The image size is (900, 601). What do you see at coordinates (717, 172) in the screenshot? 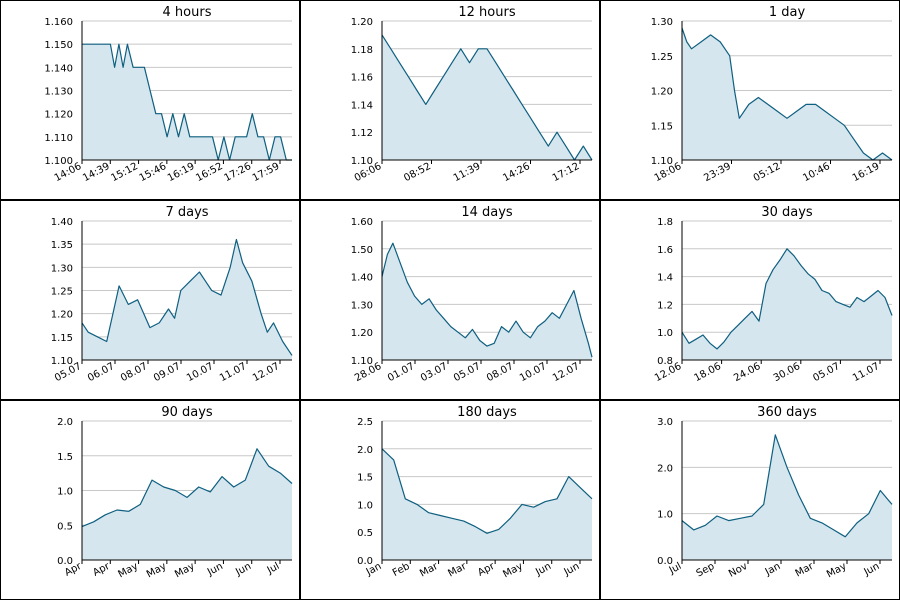
I see `x-tick-label: 23:39` at bounding box center [717, 172].